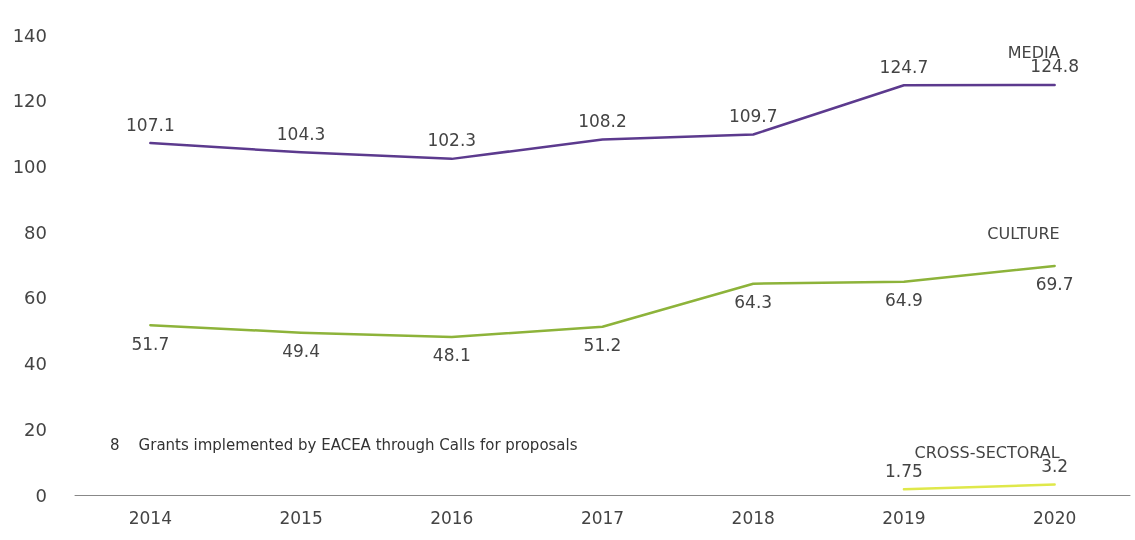  What do you see at coordinates (29, 166) in the screenshot?
I see `y-tick-label: 100` at bounding box center [29, 166].